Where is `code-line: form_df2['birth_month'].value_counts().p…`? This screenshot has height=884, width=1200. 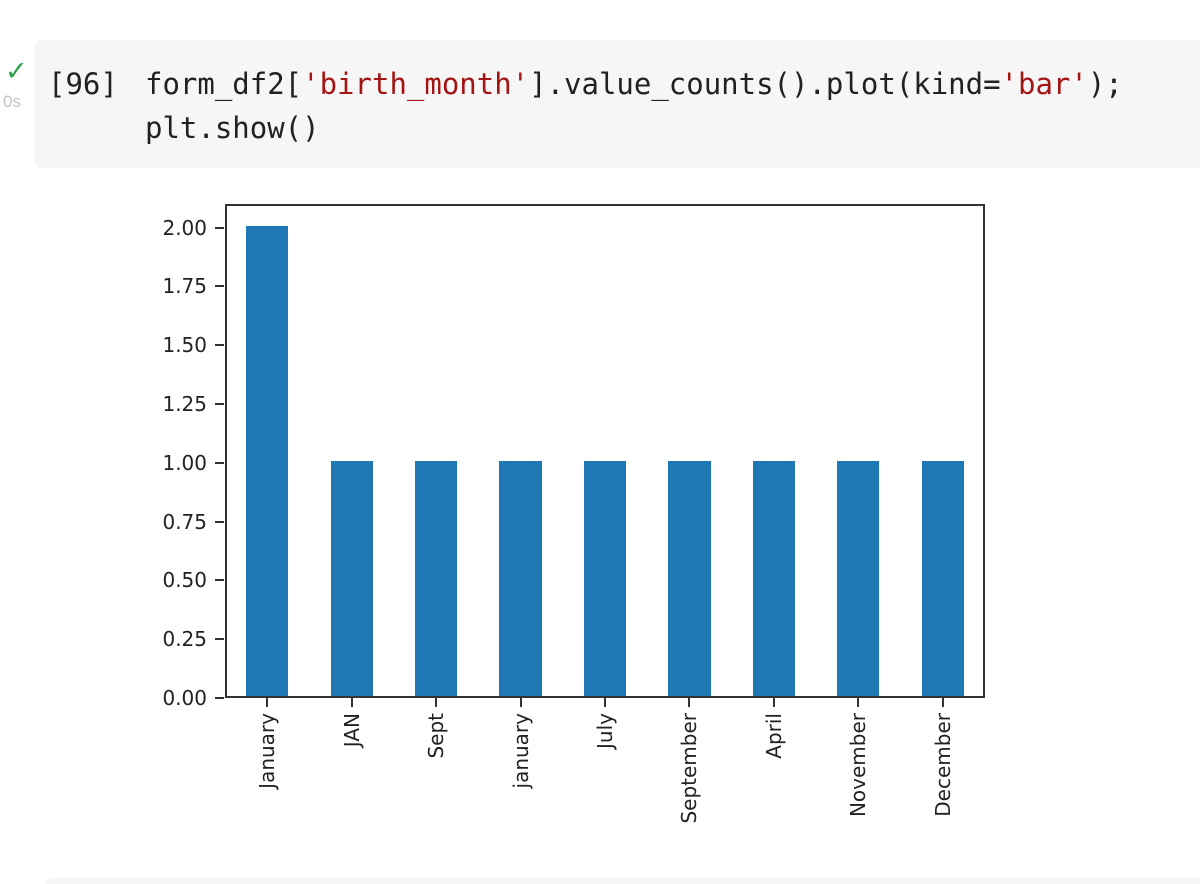
code-line: form_df2['birth_month'].value_counts().p… is located at coordinates (634, 84).